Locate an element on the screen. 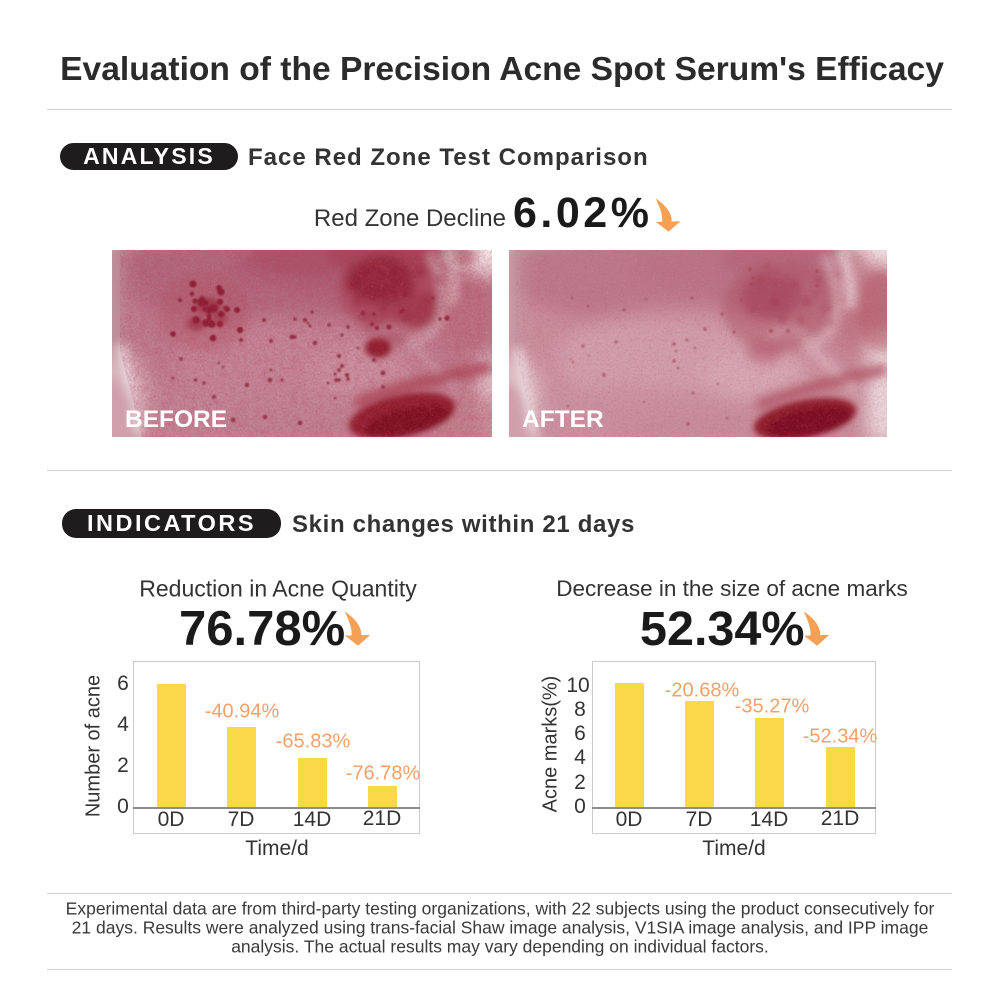 The height and width of the screenshot is (1000, 1000). svg-text: AFTER is located at coordinates (563, 419).